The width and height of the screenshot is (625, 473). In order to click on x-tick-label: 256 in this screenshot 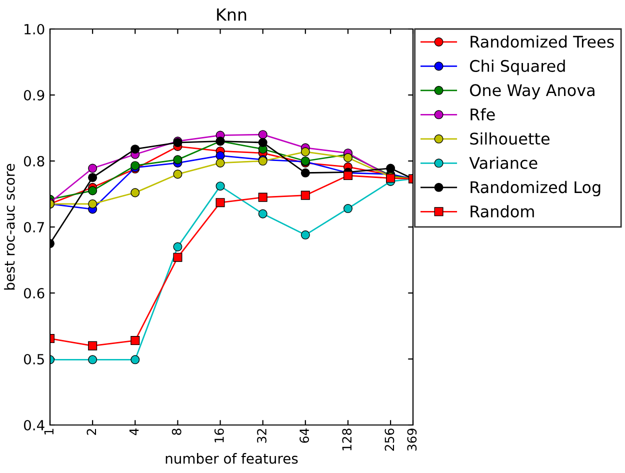, I will do `click(389, 439)`.